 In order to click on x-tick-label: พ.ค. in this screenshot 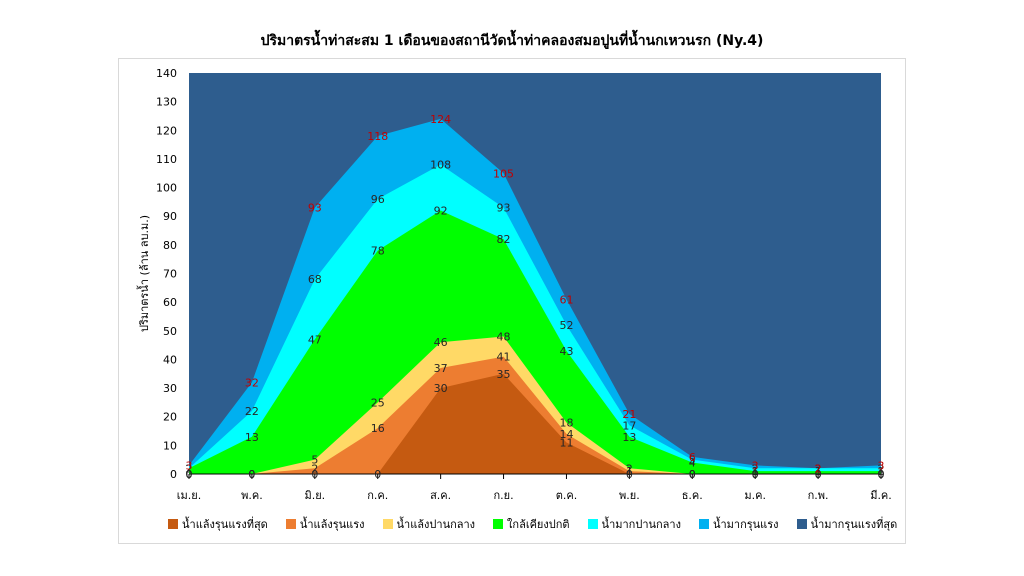, I will do `click(252, 495)`.